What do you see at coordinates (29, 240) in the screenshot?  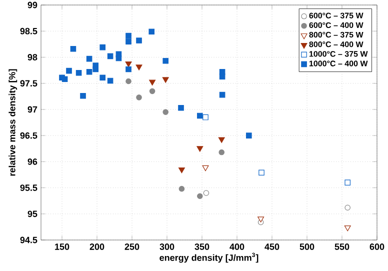 I see `y-tick-label: 94.5` at bounding box center [29, 240].